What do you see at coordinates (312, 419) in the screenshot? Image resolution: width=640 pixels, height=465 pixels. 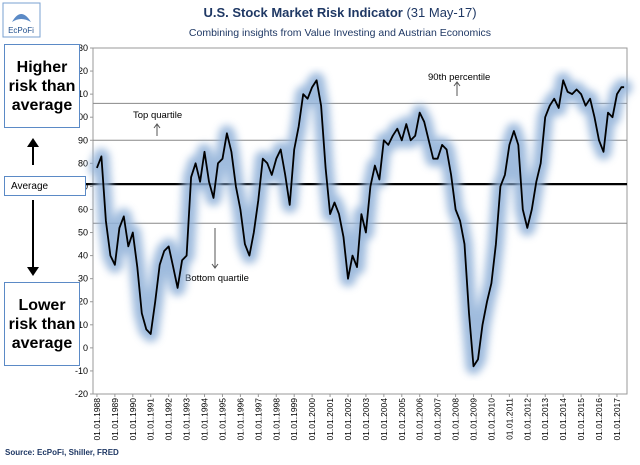 I see `x-tick-label: 01.01.2000` at bounding box center [312, 419].